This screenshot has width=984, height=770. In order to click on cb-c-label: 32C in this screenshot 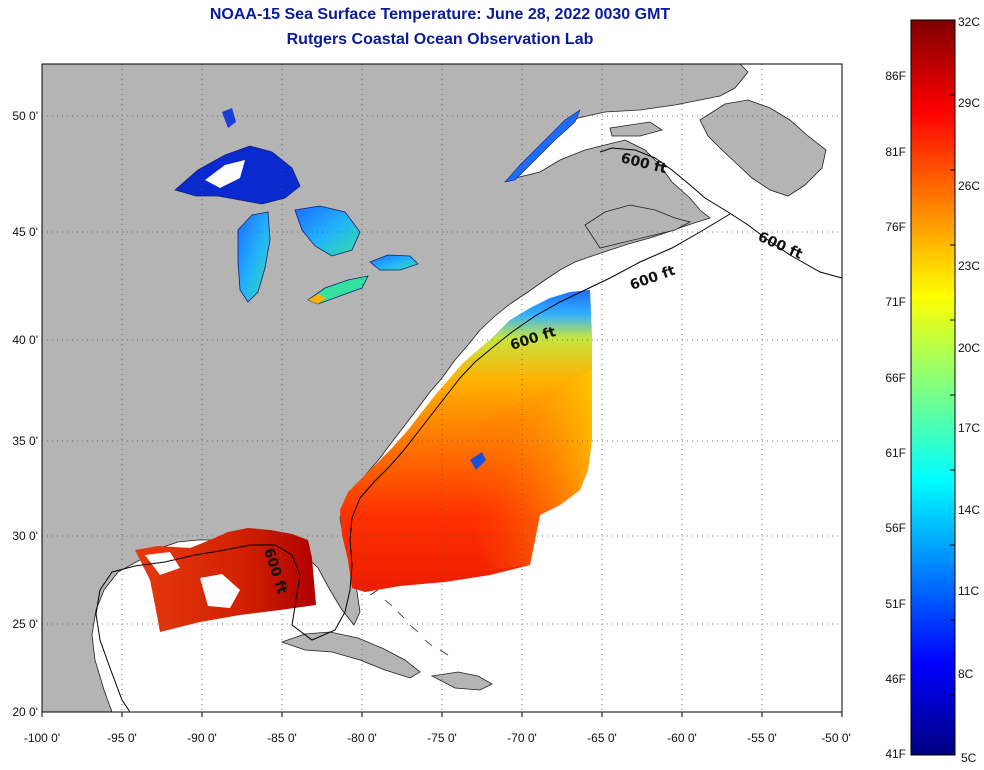, I will do `click(969, 22)`.